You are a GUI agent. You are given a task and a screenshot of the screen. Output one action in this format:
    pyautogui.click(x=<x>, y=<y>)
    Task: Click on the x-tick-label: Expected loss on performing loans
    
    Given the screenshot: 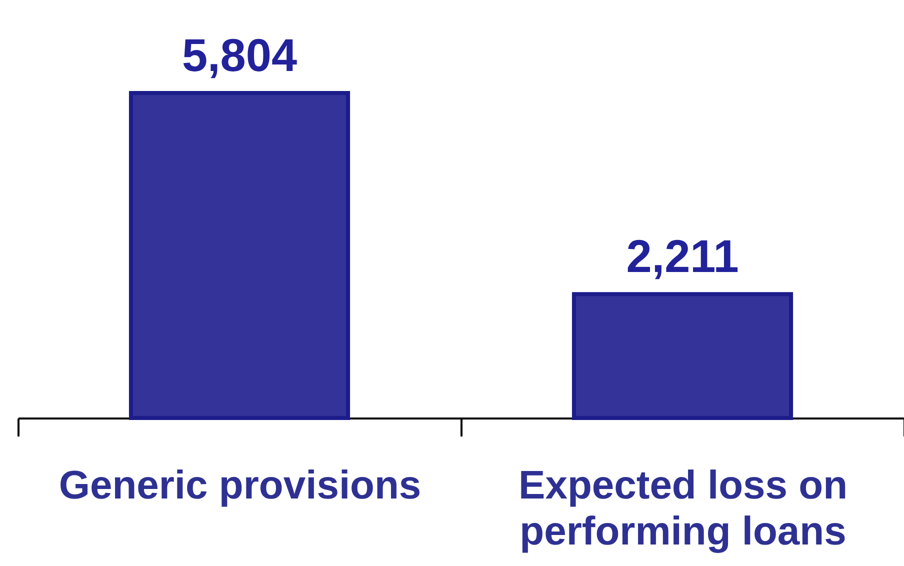 What is the action you would take?
    pyautogui.click(x=683, y=509)
    